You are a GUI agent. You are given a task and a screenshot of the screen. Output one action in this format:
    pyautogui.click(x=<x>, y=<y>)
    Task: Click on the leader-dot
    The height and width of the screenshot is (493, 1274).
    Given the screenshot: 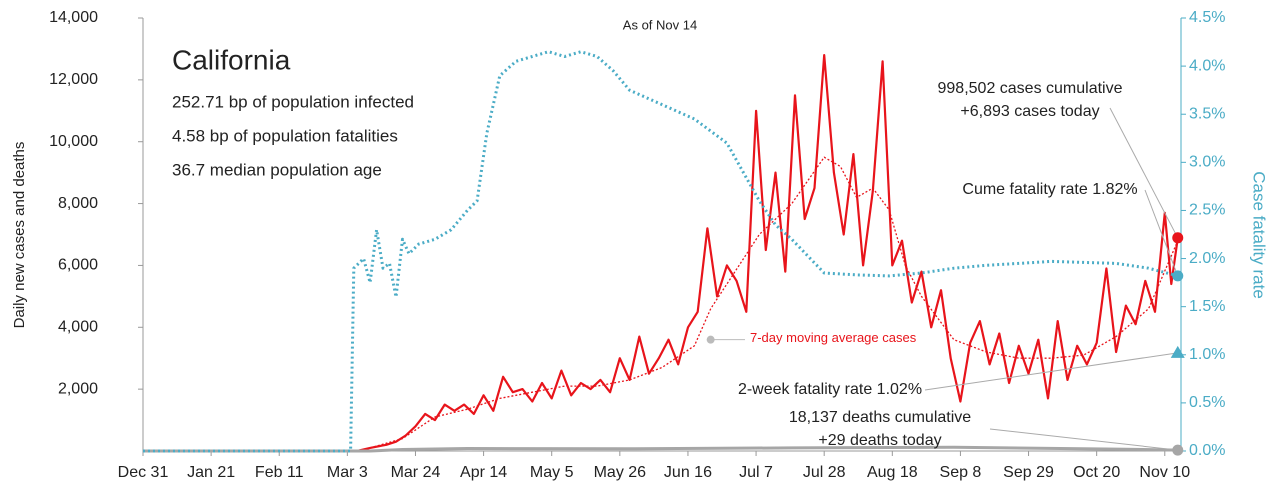 What is the action you would take?
    pyautogui.click(x=710, y=339)
    